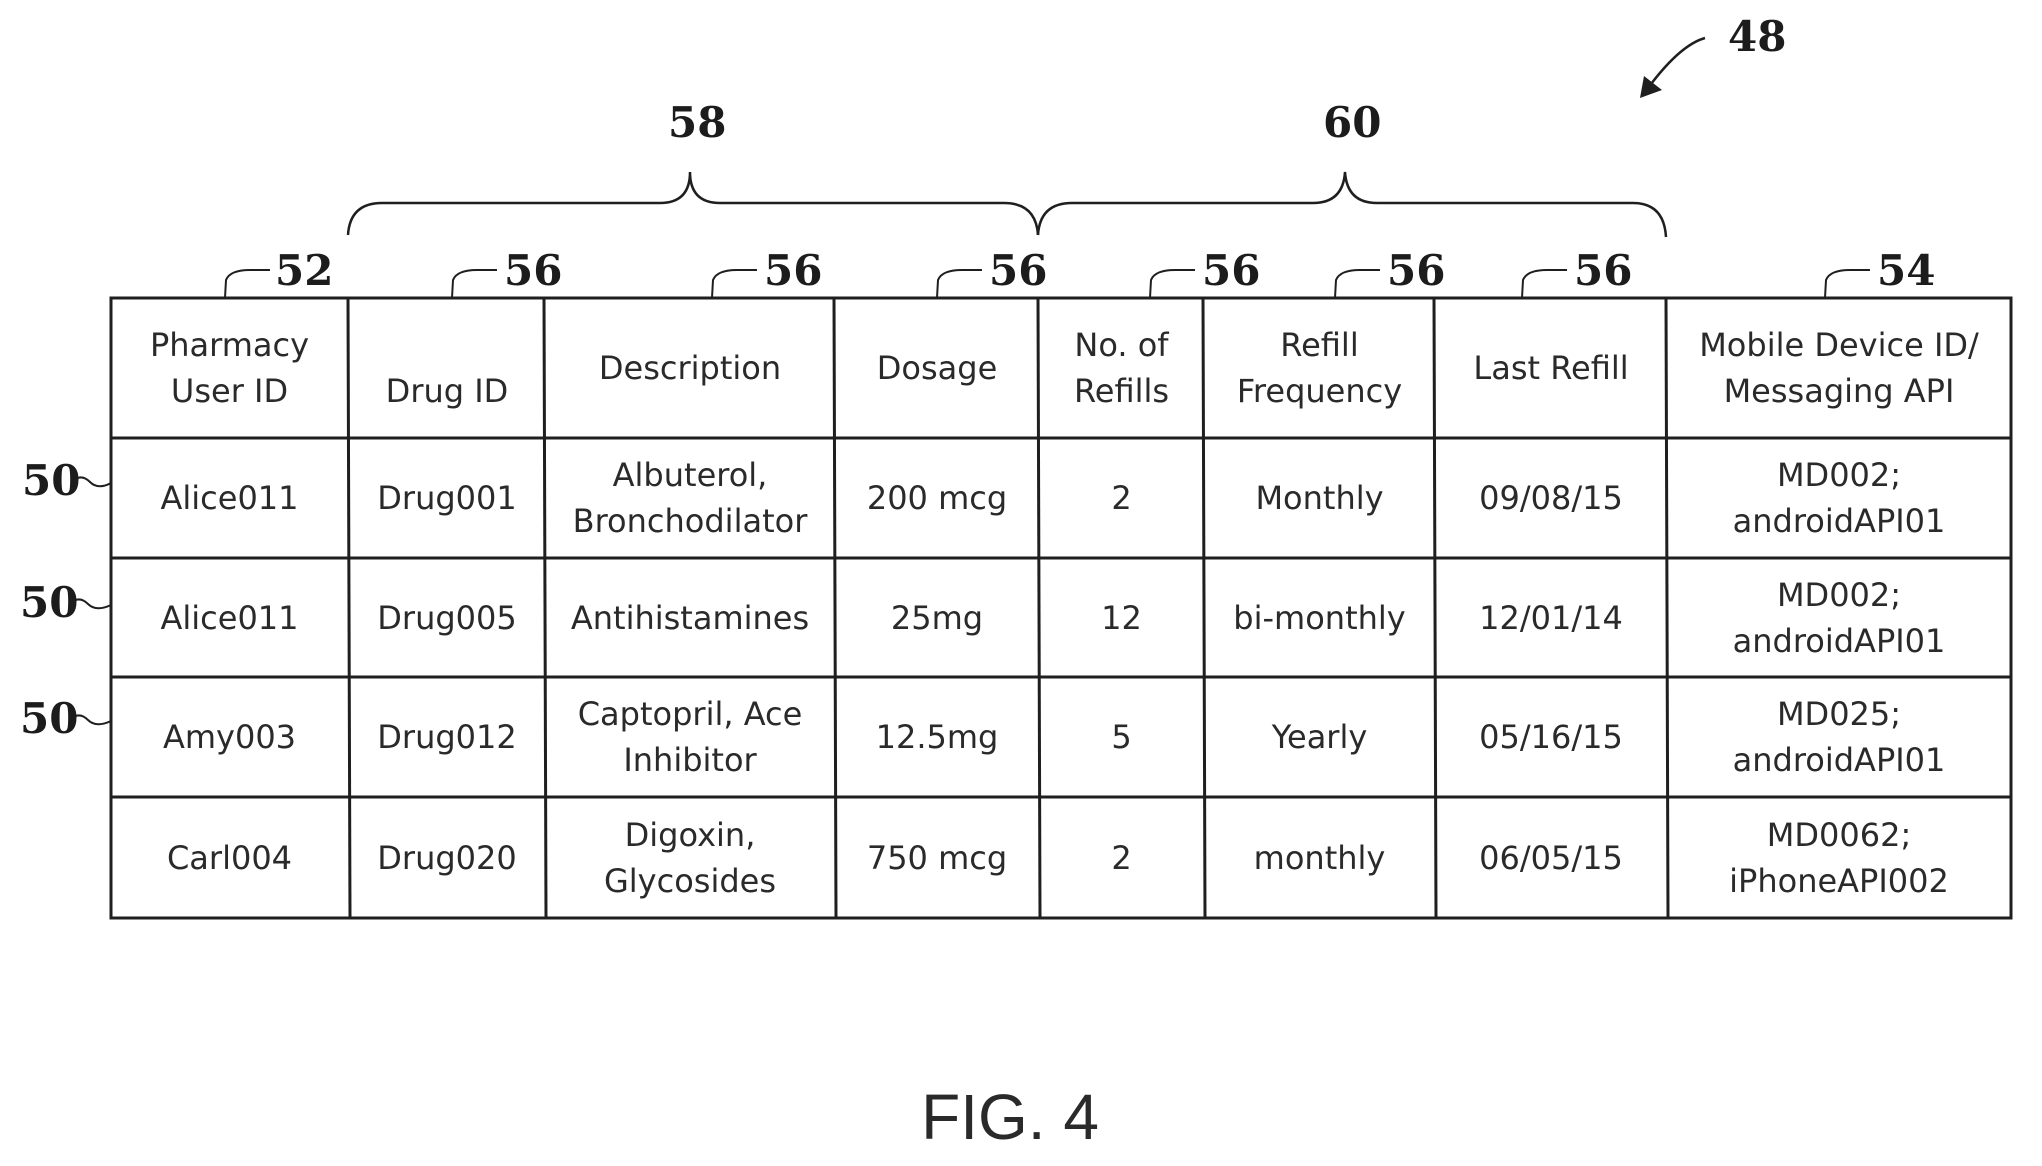 The width and height of the screenshot is (2042, 1166). Describe the element at coordinates (1839, 368) in the screenshot. I see `table-header-cell: Mobile Device ID/ Messaging API` at that location.